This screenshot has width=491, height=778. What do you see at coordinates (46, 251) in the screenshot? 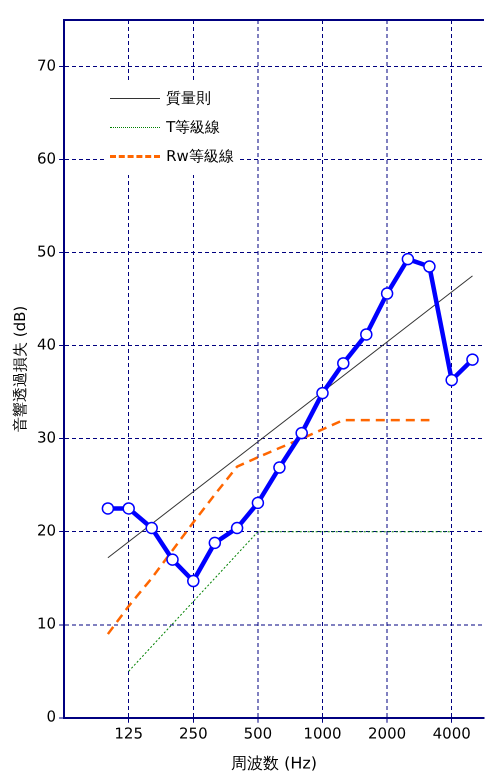
I see `y-tick-label: 50` at bounding box center [46, 251].